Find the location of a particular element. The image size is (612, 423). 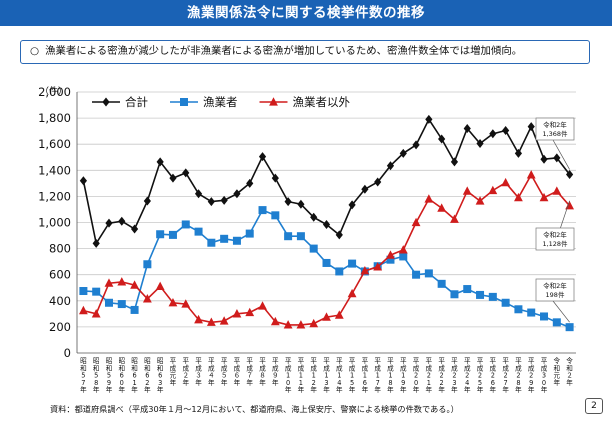

x-tick-label: 平成５年 is located at coordinates (224, 372).